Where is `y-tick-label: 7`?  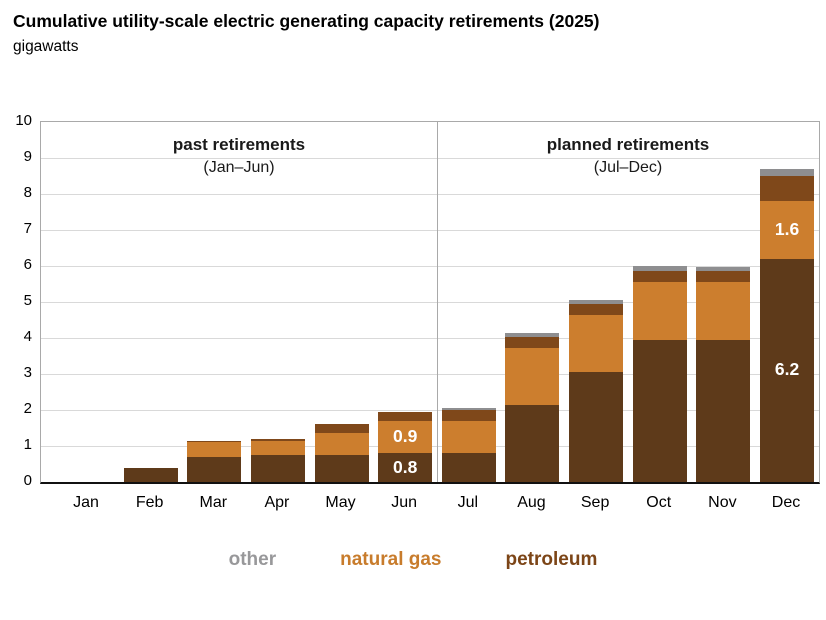 y-tick-label: 7 is located at coordinates (27, 228).